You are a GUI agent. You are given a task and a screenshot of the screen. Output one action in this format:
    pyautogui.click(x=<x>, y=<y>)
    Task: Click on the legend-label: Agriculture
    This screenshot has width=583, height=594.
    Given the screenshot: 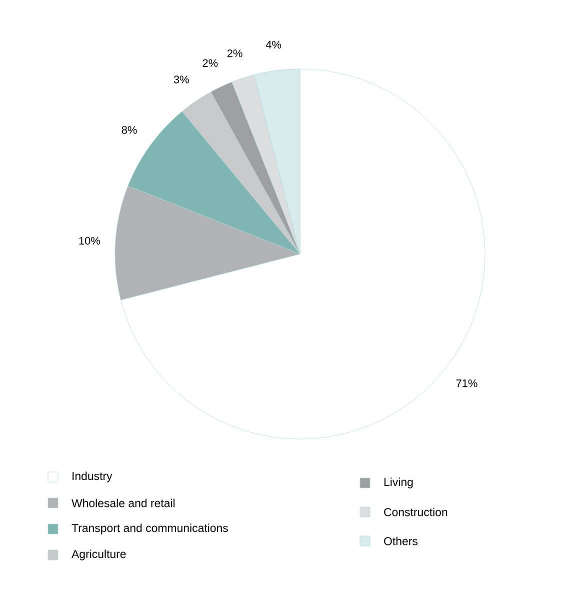 What is the action you would take?
    pyautogui.click(x=99, y=555)
    